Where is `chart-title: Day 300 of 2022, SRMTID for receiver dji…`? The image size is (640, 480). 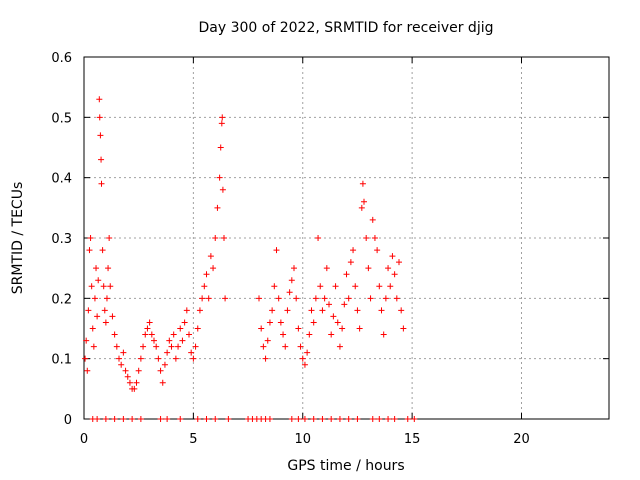 chart-title: Day 300 of 2022, SRMTID for receiver dji… is located at coordinates (346, 28).